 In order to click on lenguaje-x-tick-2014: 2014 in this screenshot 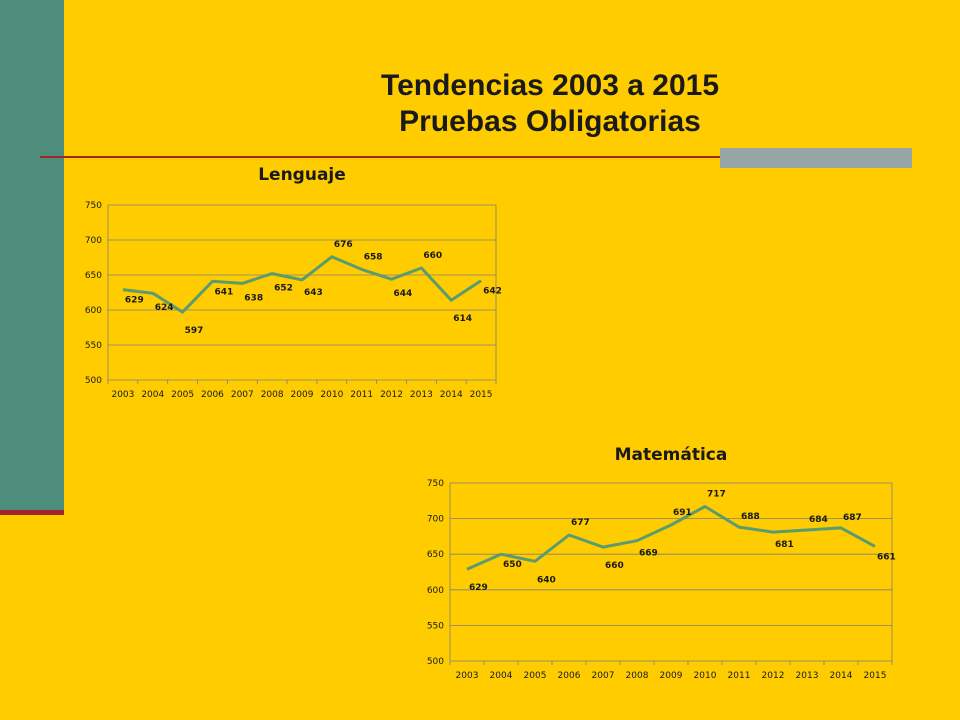, I will do `click(451, 395)`.